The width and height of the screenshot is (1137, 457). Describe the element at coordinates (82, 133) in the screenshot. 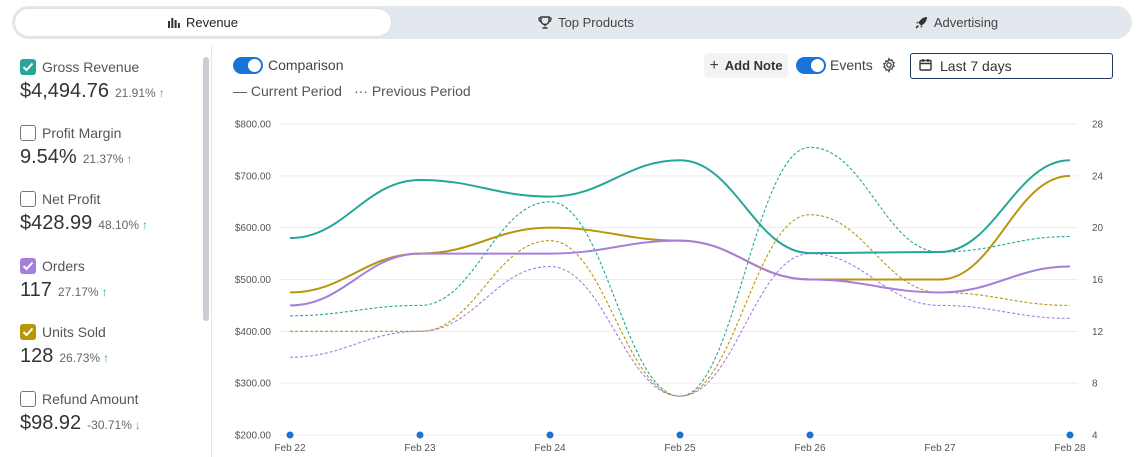

I see `metric-label: Profit Margin` at that location.